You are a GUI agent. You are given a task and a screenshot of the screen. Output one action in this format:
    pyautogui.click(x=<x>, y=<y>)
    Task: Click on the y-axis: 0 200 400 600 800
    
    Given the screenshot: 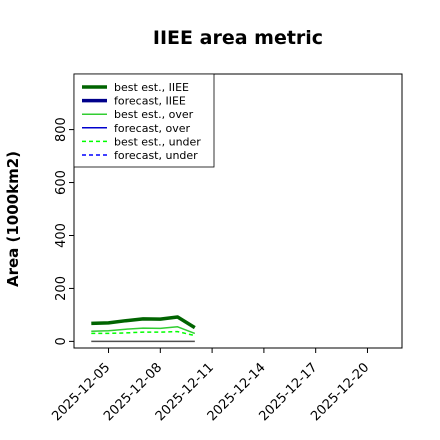 What is the action you would take?
    pyautogui.click(x=64, y=231)
    